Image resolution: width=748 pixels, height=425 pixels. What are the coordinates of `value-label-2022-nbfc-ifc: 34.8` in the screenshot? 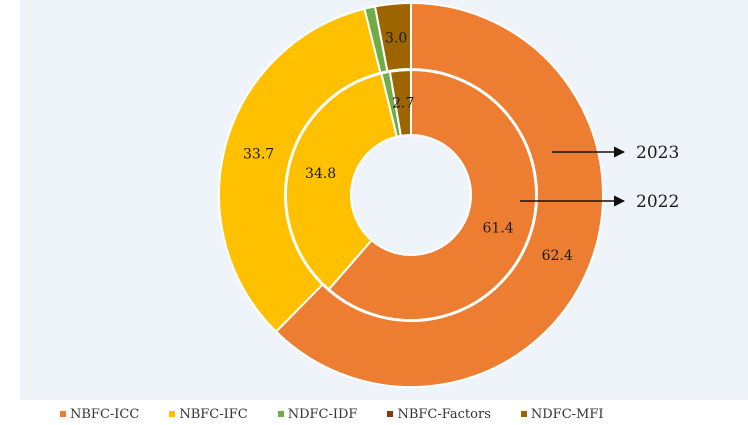 It's located at (320, 174).